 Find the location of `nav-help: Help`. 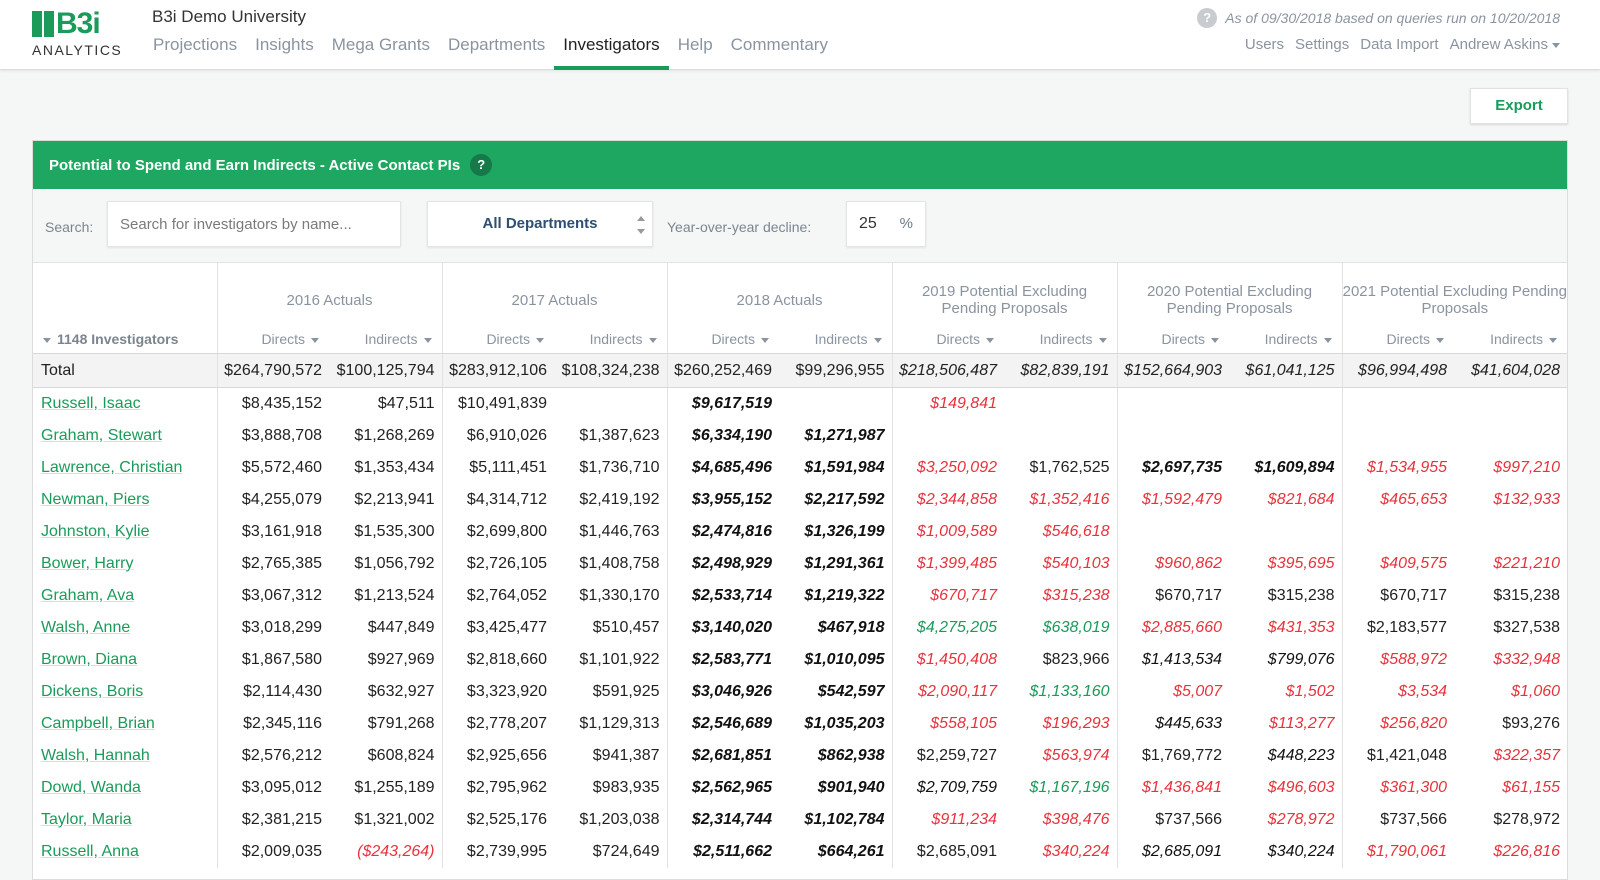

nav-help: Help is located at coordinates (695, 44).